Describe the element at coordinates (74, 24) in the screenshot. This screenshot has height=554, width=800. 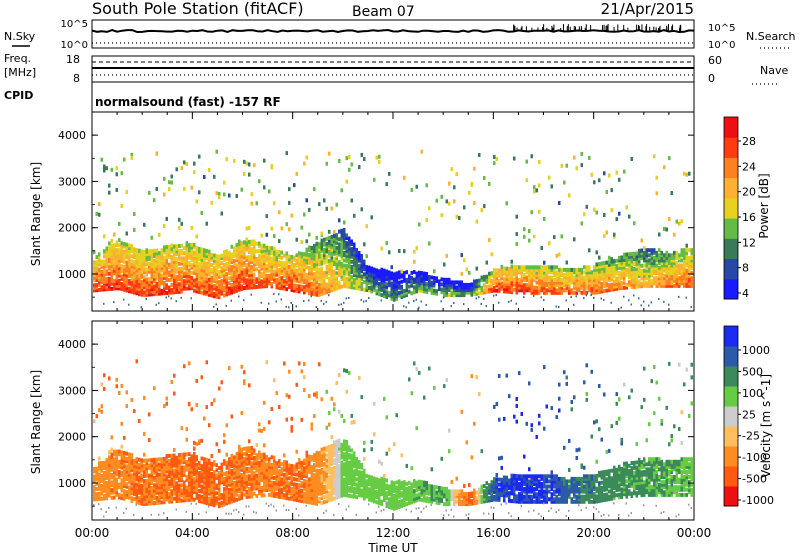
I see `nsky-tick-top: 10^5` at that location.